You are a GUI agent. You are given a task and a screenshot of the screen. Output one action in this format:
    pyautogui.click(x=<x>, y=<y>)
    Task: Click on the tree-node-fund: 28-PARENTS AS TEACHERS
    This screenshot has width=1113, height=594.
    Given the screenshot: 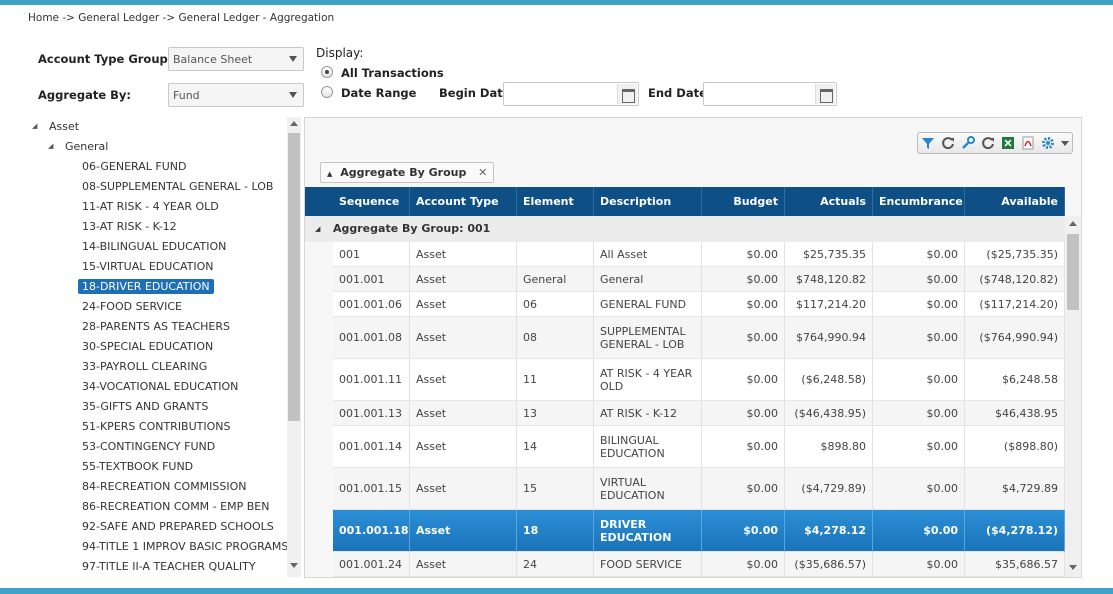 What is the action you would take?
    pyautogui.click(x=156, y=326)
    